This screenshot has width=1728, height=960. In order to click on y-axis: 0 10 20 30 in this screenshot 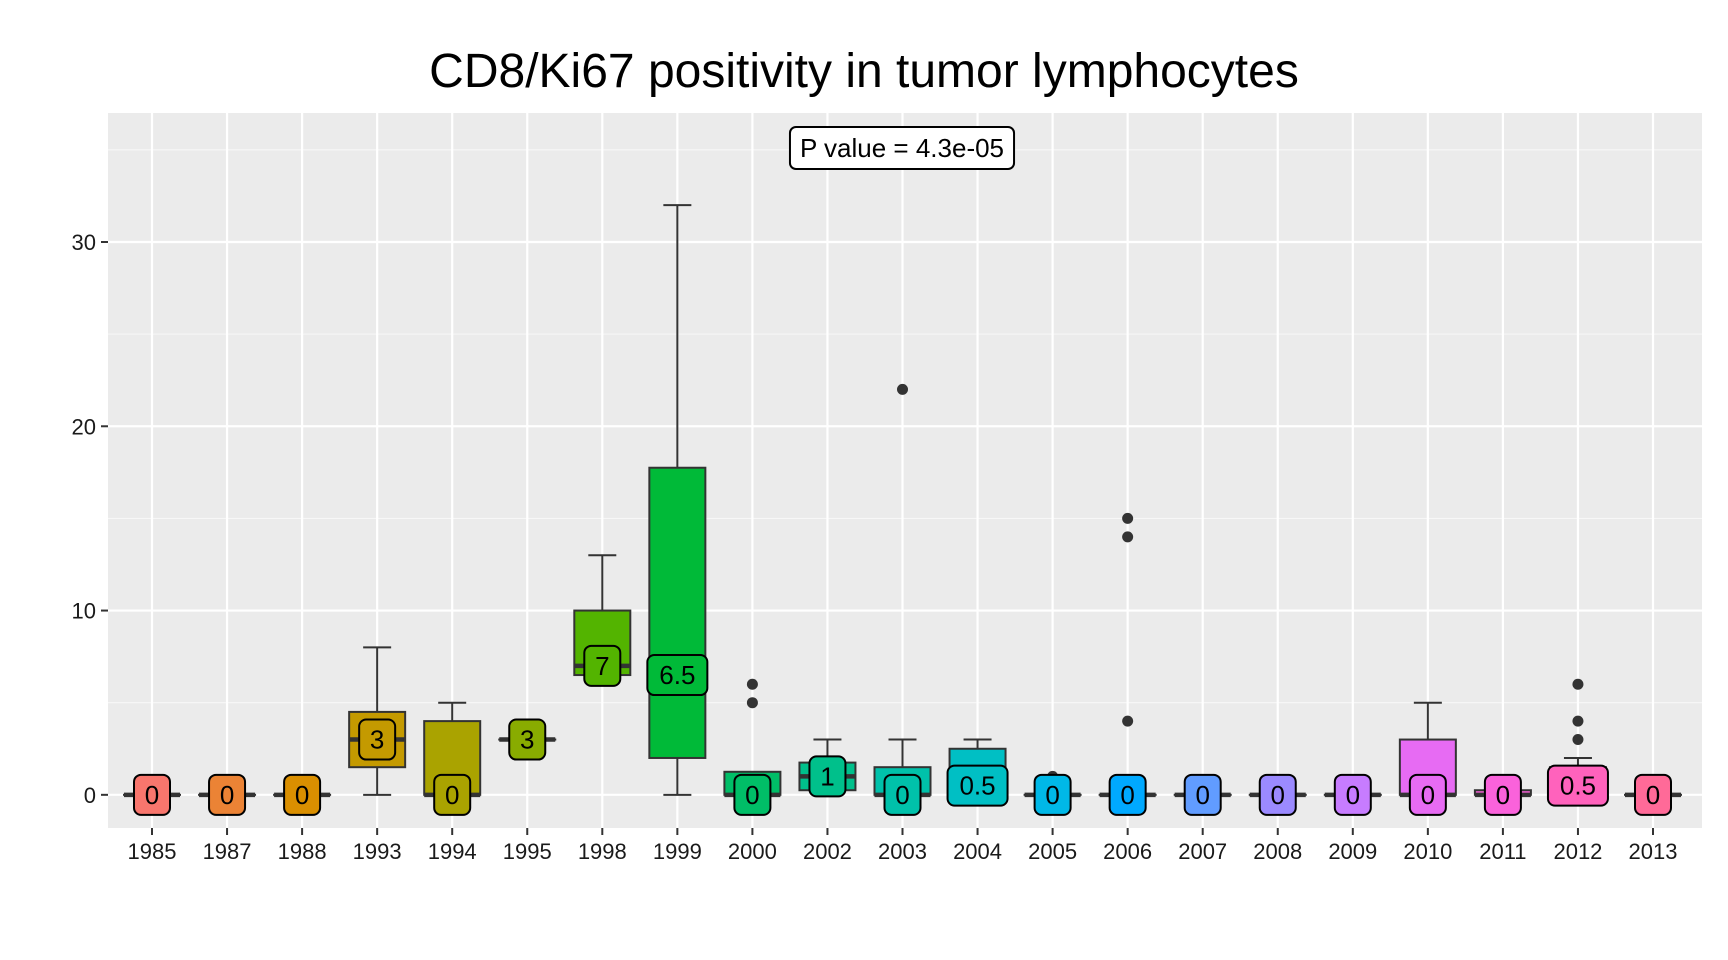, I will do `click(90, 519)`.